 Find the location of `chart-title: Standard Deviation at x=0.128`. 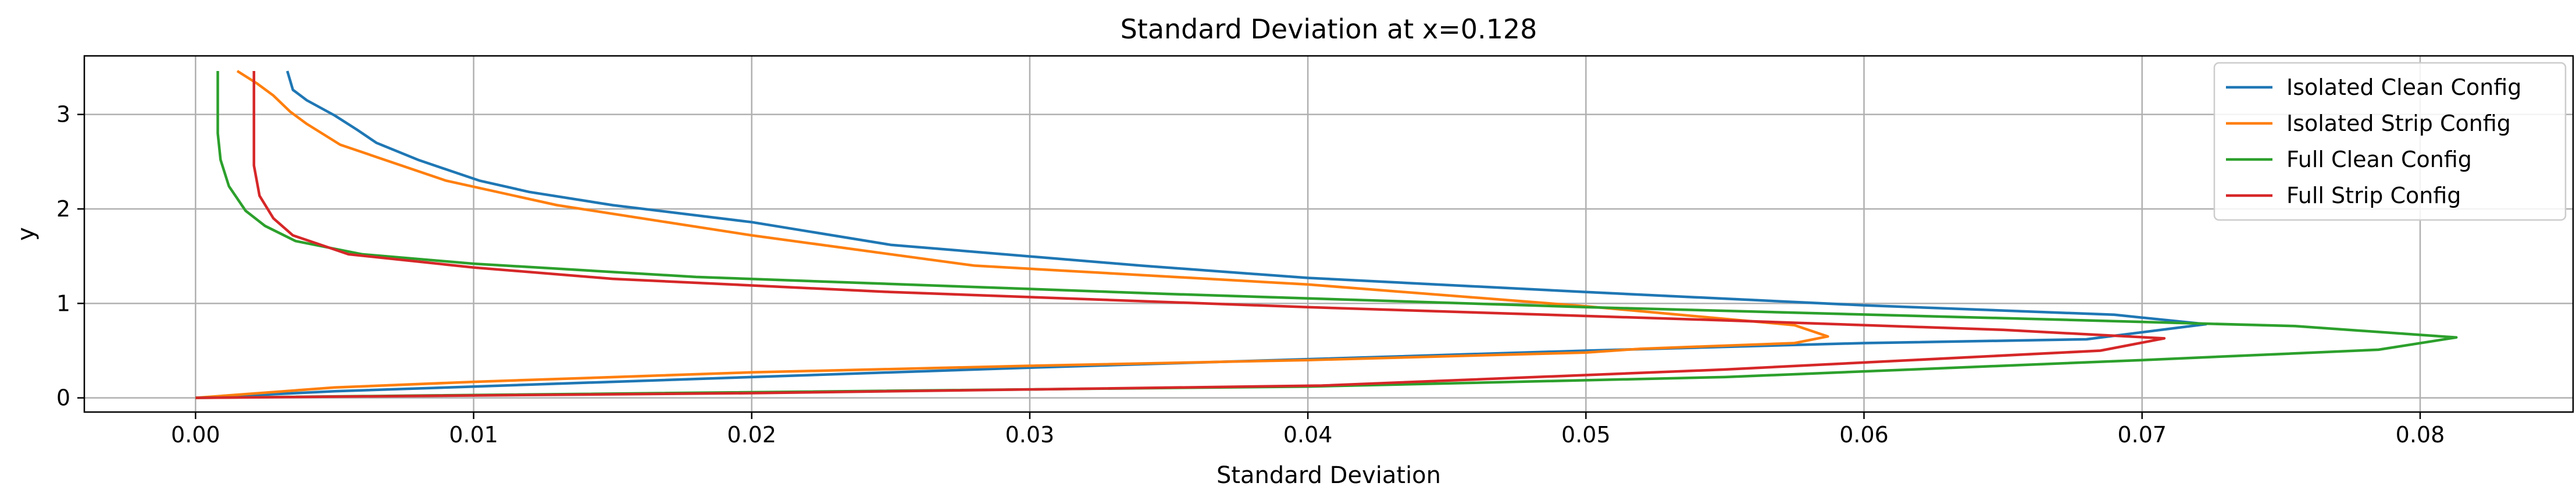

chart-title: Standard Deviation at x=0.128 is located at coordinates (1329, 29).